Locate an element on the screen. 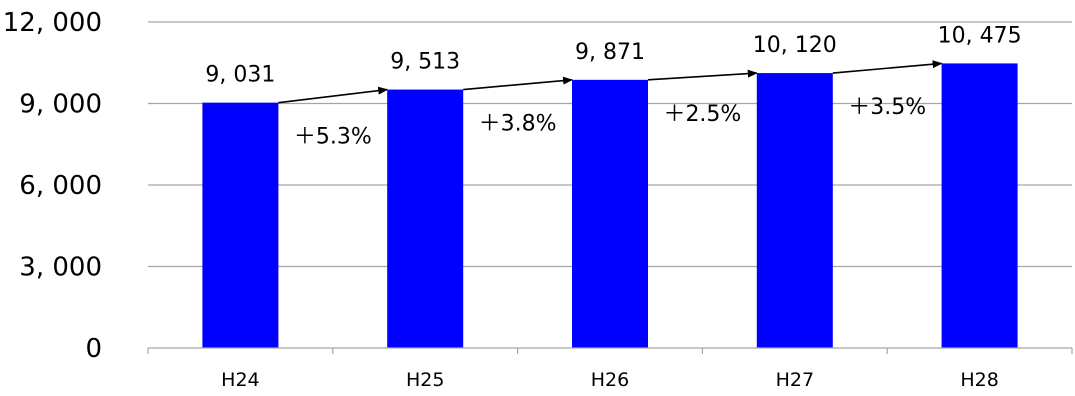  growth-label: ＋3.5% is located at coordinates (887, 107).